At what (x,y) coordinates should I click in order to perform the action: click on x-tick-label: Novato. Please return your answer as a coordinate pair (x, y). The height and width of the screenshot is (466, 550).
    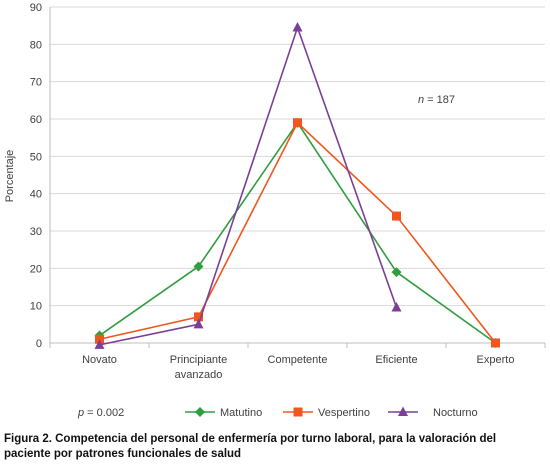
    Looking at the image, I should click on (99, 360).